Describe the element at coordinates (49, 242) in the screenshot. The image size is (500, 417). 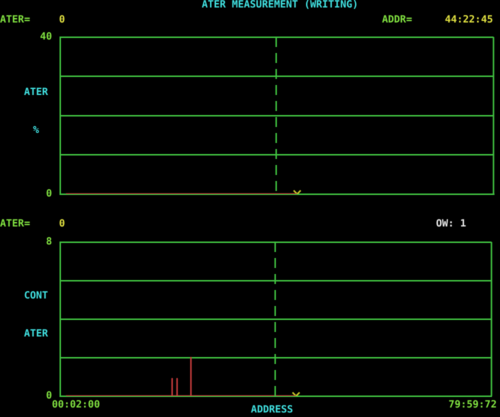
I see `y-tick-label: 8` at that location.